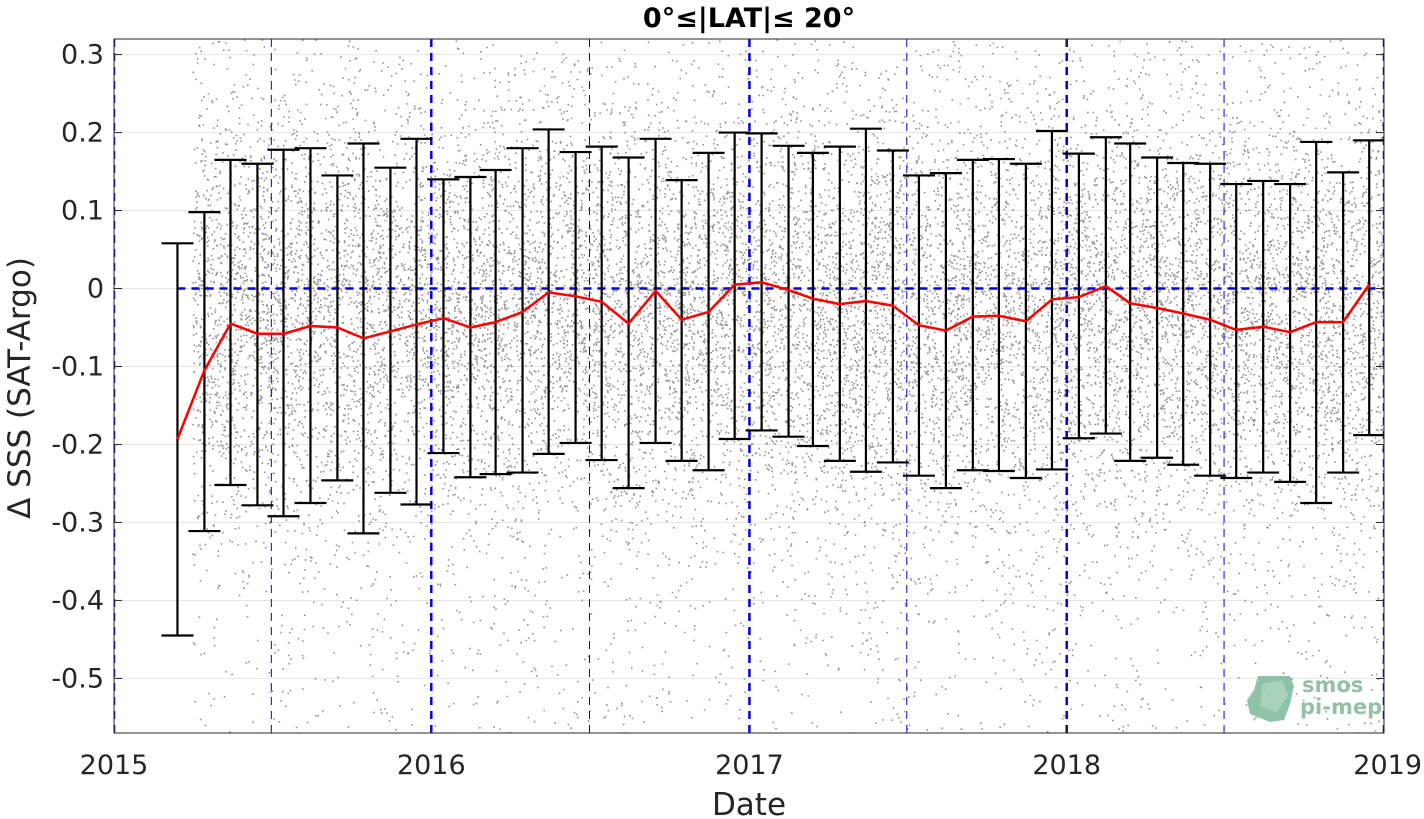 The width and height of the screenshot is (1424, 819). I want to click on smos-pi-mep-logo: smos pi-mep, so click(1314, 697).